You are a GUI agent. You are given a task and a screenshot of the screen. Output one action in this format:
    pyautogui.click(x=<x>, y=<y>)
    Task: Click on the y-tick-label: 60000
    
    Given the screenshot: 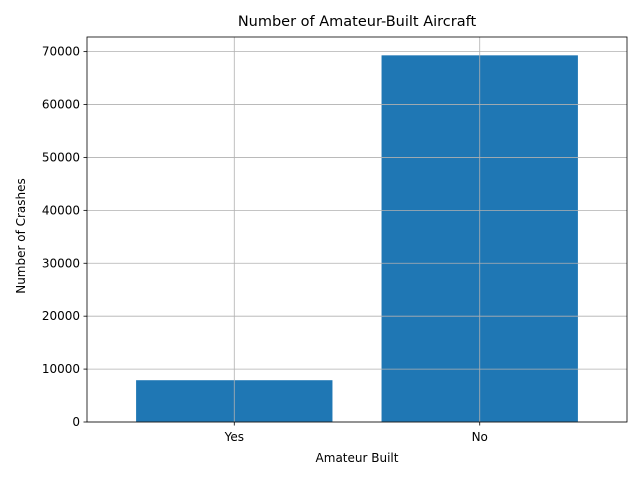 What is the action you would take?
    pyautogui.click(x=61, y=105)
    